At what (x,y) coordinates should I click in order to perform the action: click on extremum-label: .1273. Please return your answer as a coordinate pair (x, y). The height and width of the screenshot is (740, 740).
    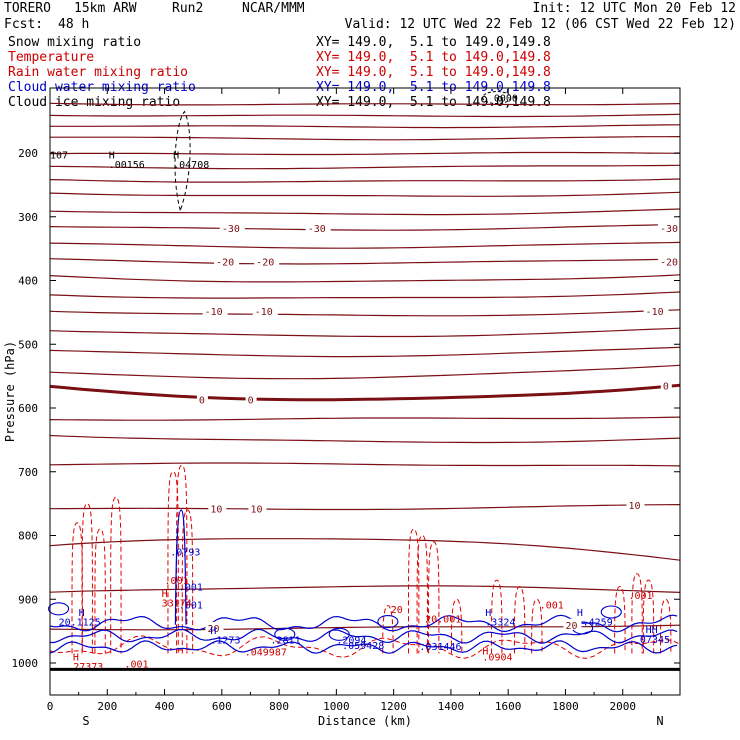
    Looking at the image, I should click on (225, 640).